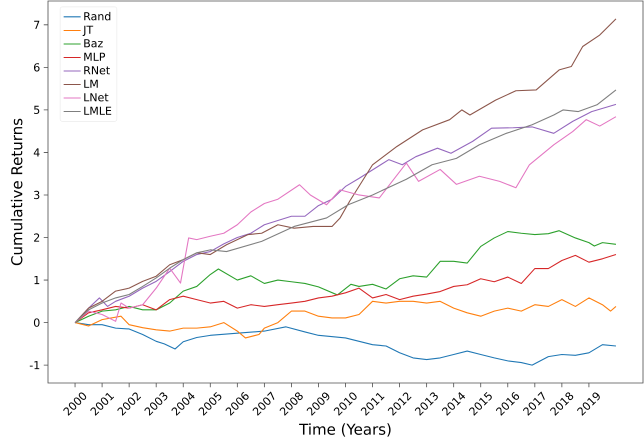 Image resolution: width=644 pixels, height=444 pixels. What do you see at coordinates (88, 31) in the screenshot?
I see `legend-label: JT` at bounding box center [88, 31].